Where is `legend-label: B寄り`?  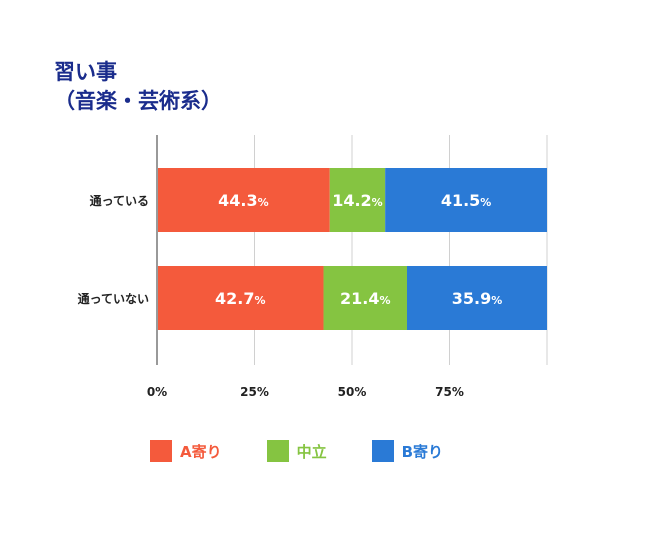
legend-label: B寄り is located at coordinates (422, 451).